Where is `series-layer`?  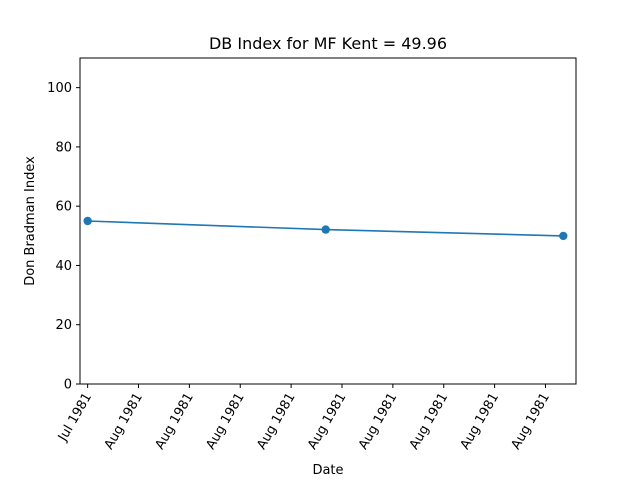
series-layer is located at coordinates (325, 228).